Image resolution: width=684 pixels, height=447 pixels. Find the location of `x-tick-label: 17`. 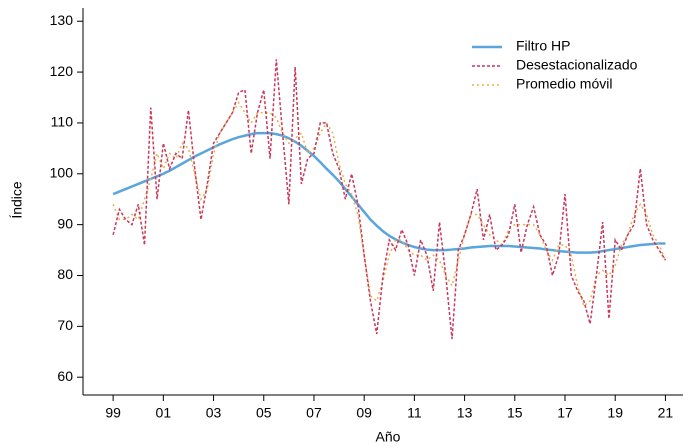

x-tick-label: 17 is located at coordinates (565, 413).